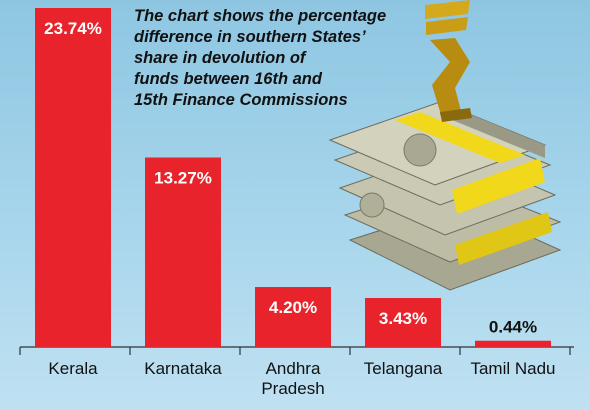 This screenshot has height=410, width=590. What do you see at coordinates (250, 37) in the screenshot?
I see `note-line: difference in southern States’` at bounding box center [250, 37].